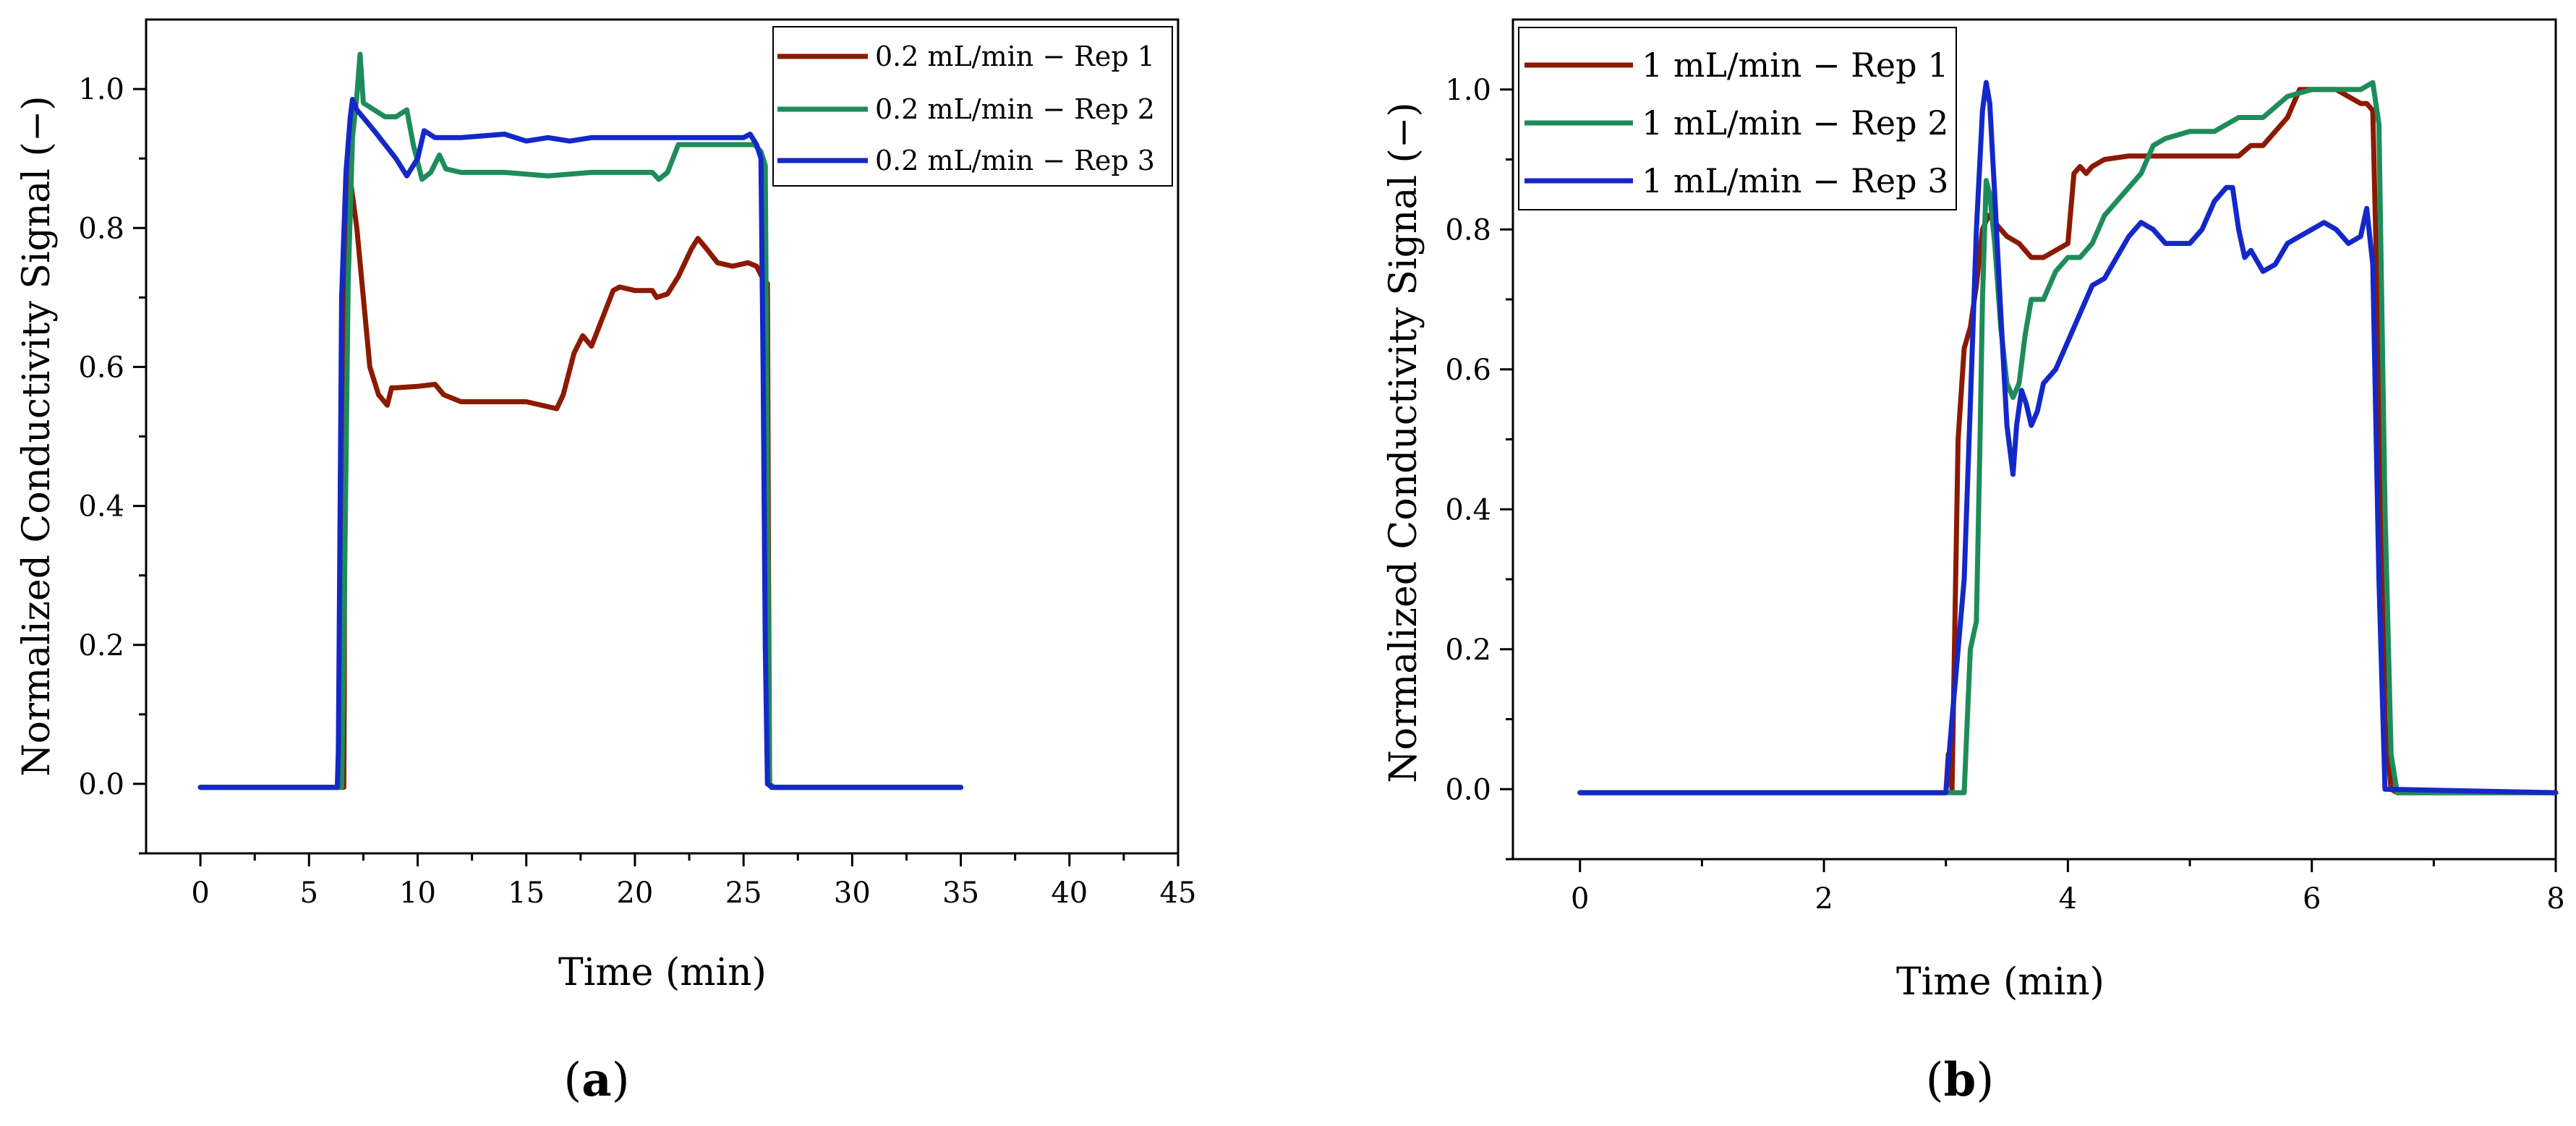  What do you see at coordinates (1015, 56) in the screenshot?
I see `legend-a-label-1: 0.2 mL/min − Rep 1` at bounding box center [1015, 56].